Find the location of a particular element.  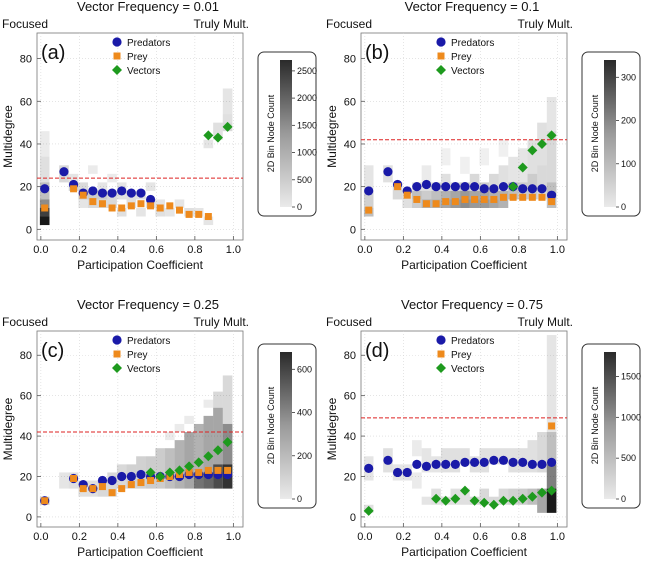

focused-annotation: Focused is located at coordinates (25, 322).